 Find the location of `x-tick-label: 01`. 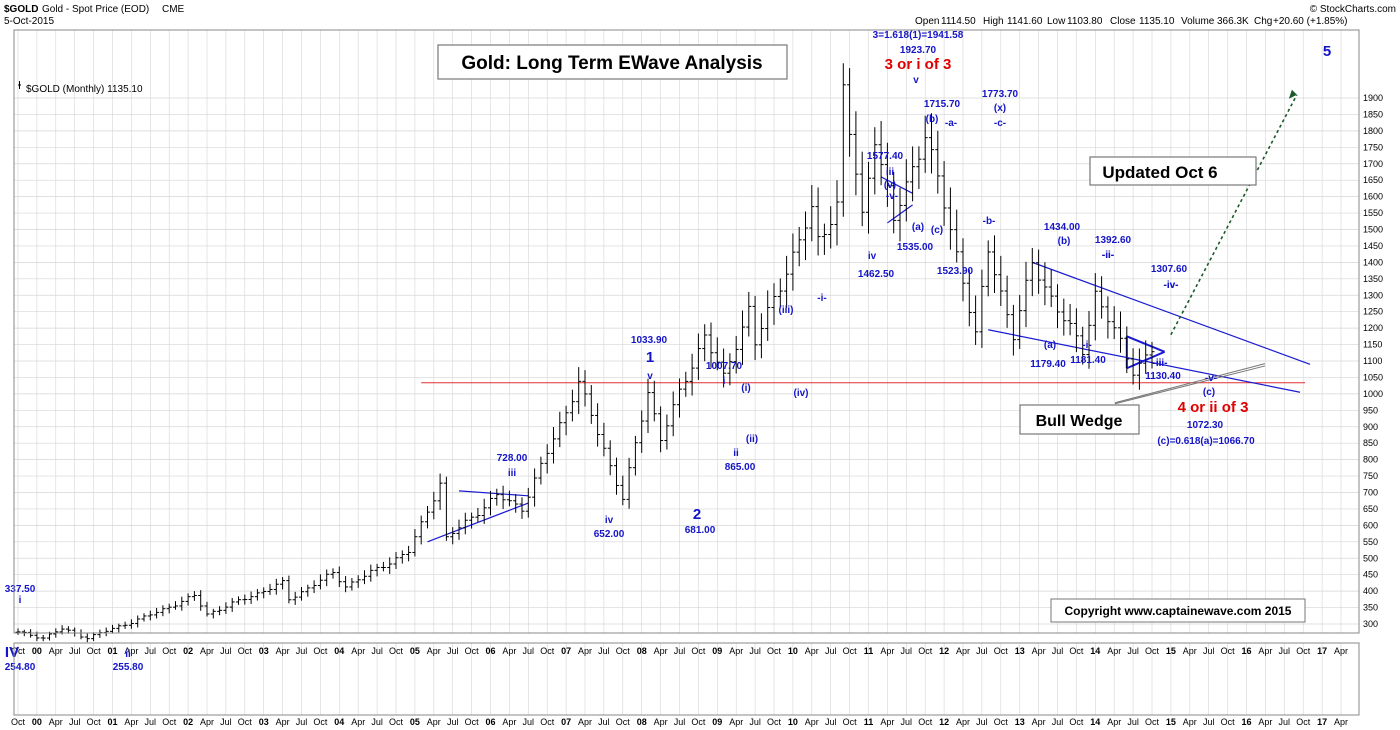

x-tick-label: 01 is located at coordinates (112, 722).